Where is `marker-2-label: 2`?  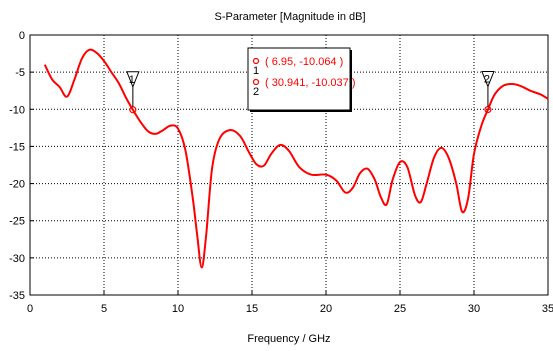
marker-2-label: 2 is located at coordinates (487, 80).